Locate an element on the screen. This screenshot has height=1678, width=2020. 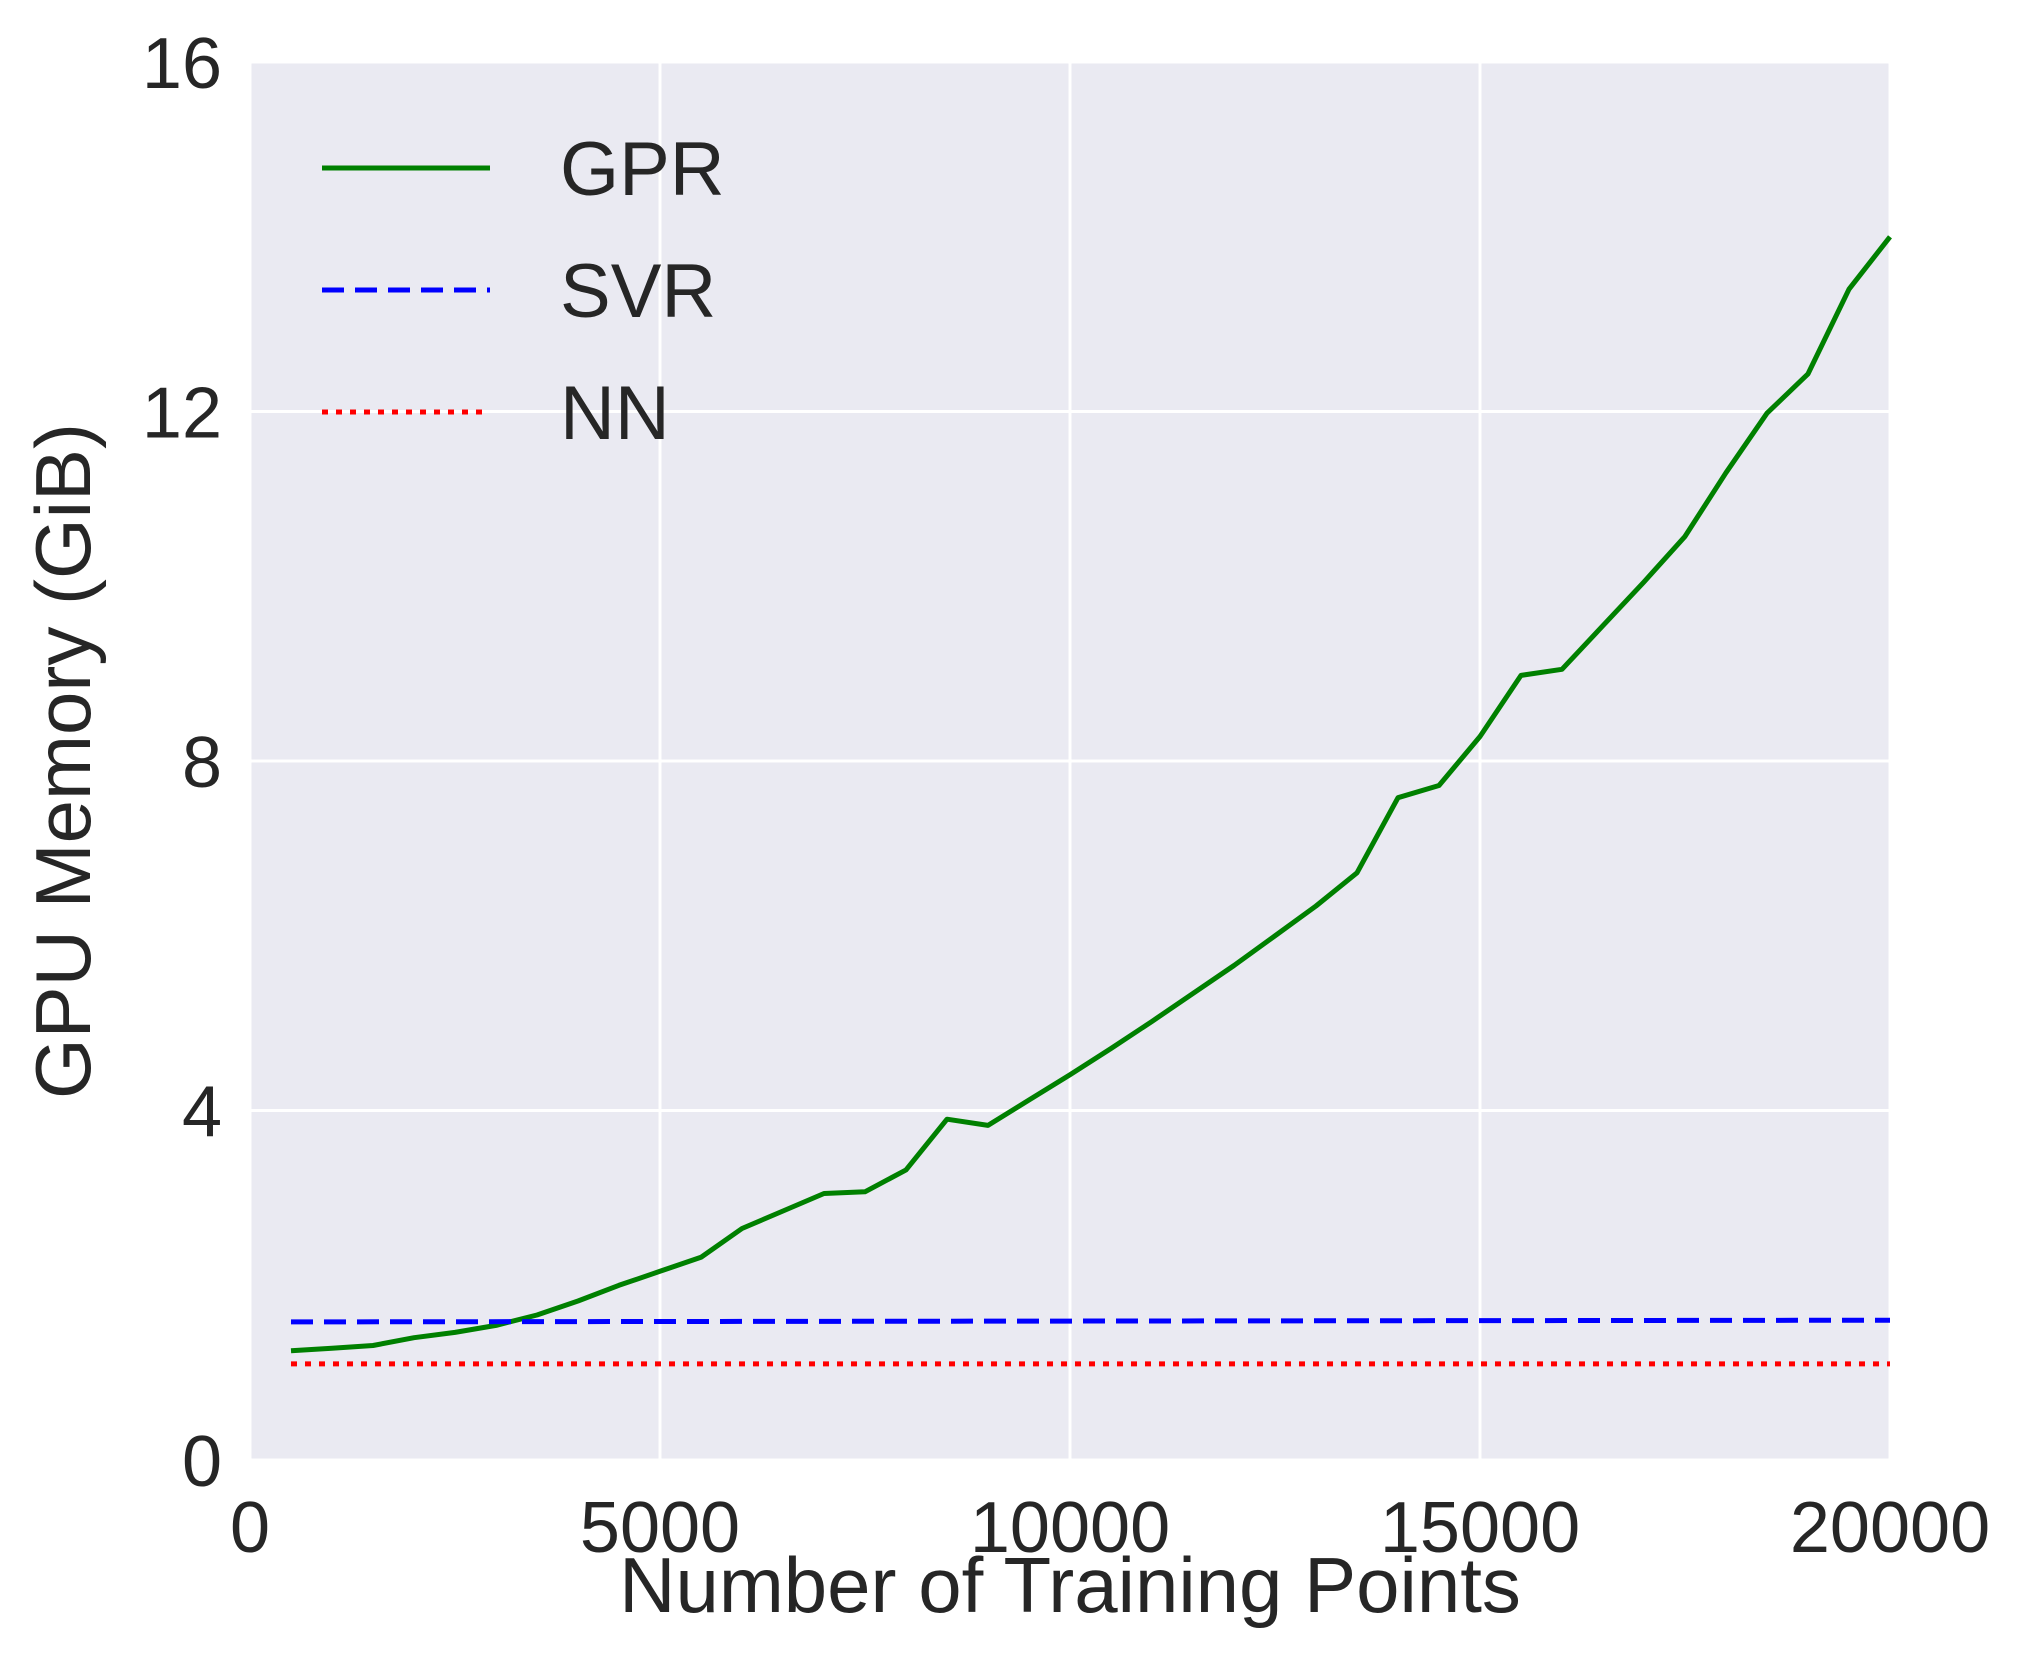
series-line-svr is located at coordinates (1090, 1321).